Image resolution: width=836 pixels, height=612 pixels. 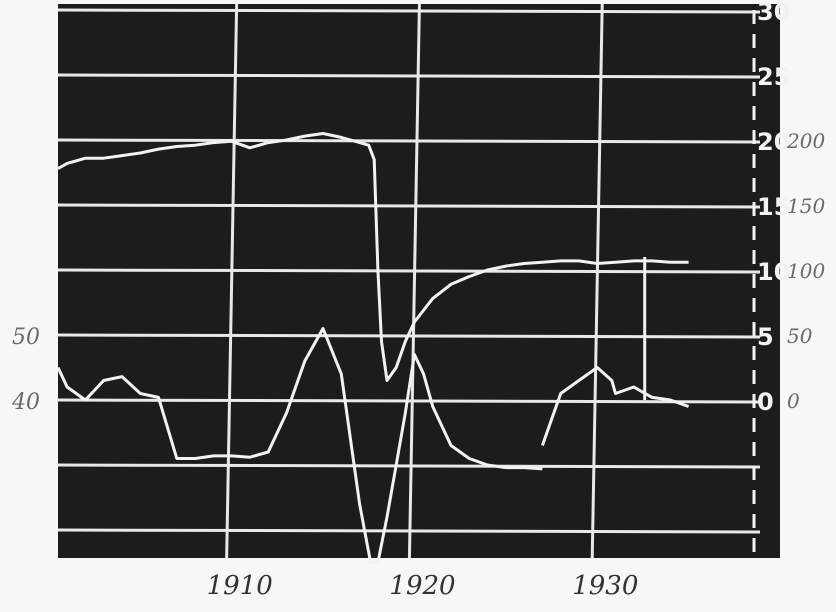 What do you see at coordinates (422, 586) in the screenshot?
I see `x-tick-label: 1920` at bounding box center [422, 586].